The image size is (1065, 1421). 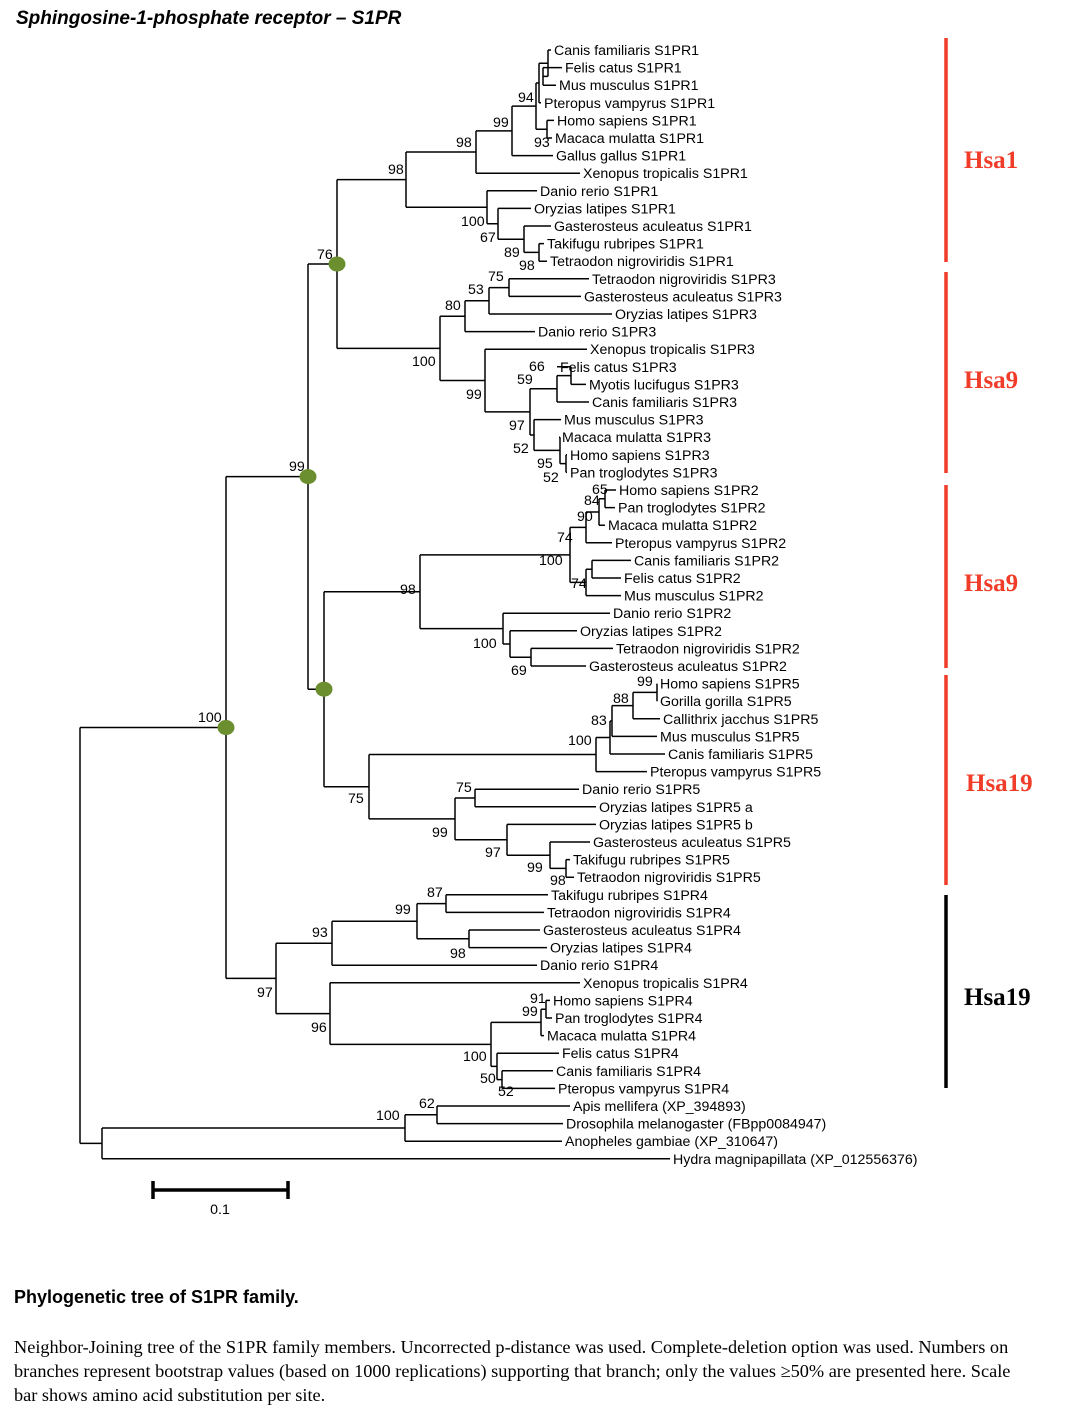 I want to click on leaf-label: Takifugu rubripes S1PR5, so click(x=651, y=861).